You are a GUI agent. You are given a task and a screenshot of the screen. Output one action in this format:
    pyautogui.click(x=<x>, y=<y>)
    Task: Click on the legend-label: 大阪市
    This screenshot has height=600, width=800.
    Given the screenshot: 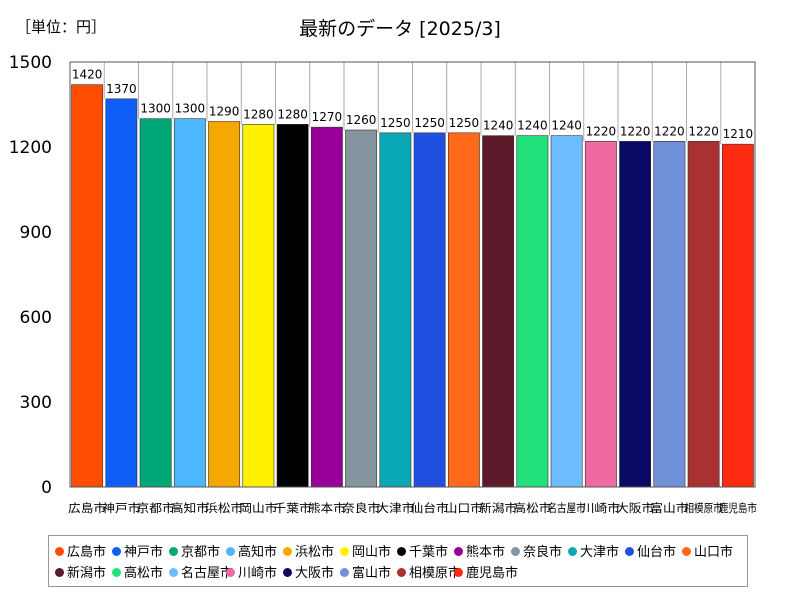 What is the action you would take?
    pyautogui.click(x=315, y=573)
    